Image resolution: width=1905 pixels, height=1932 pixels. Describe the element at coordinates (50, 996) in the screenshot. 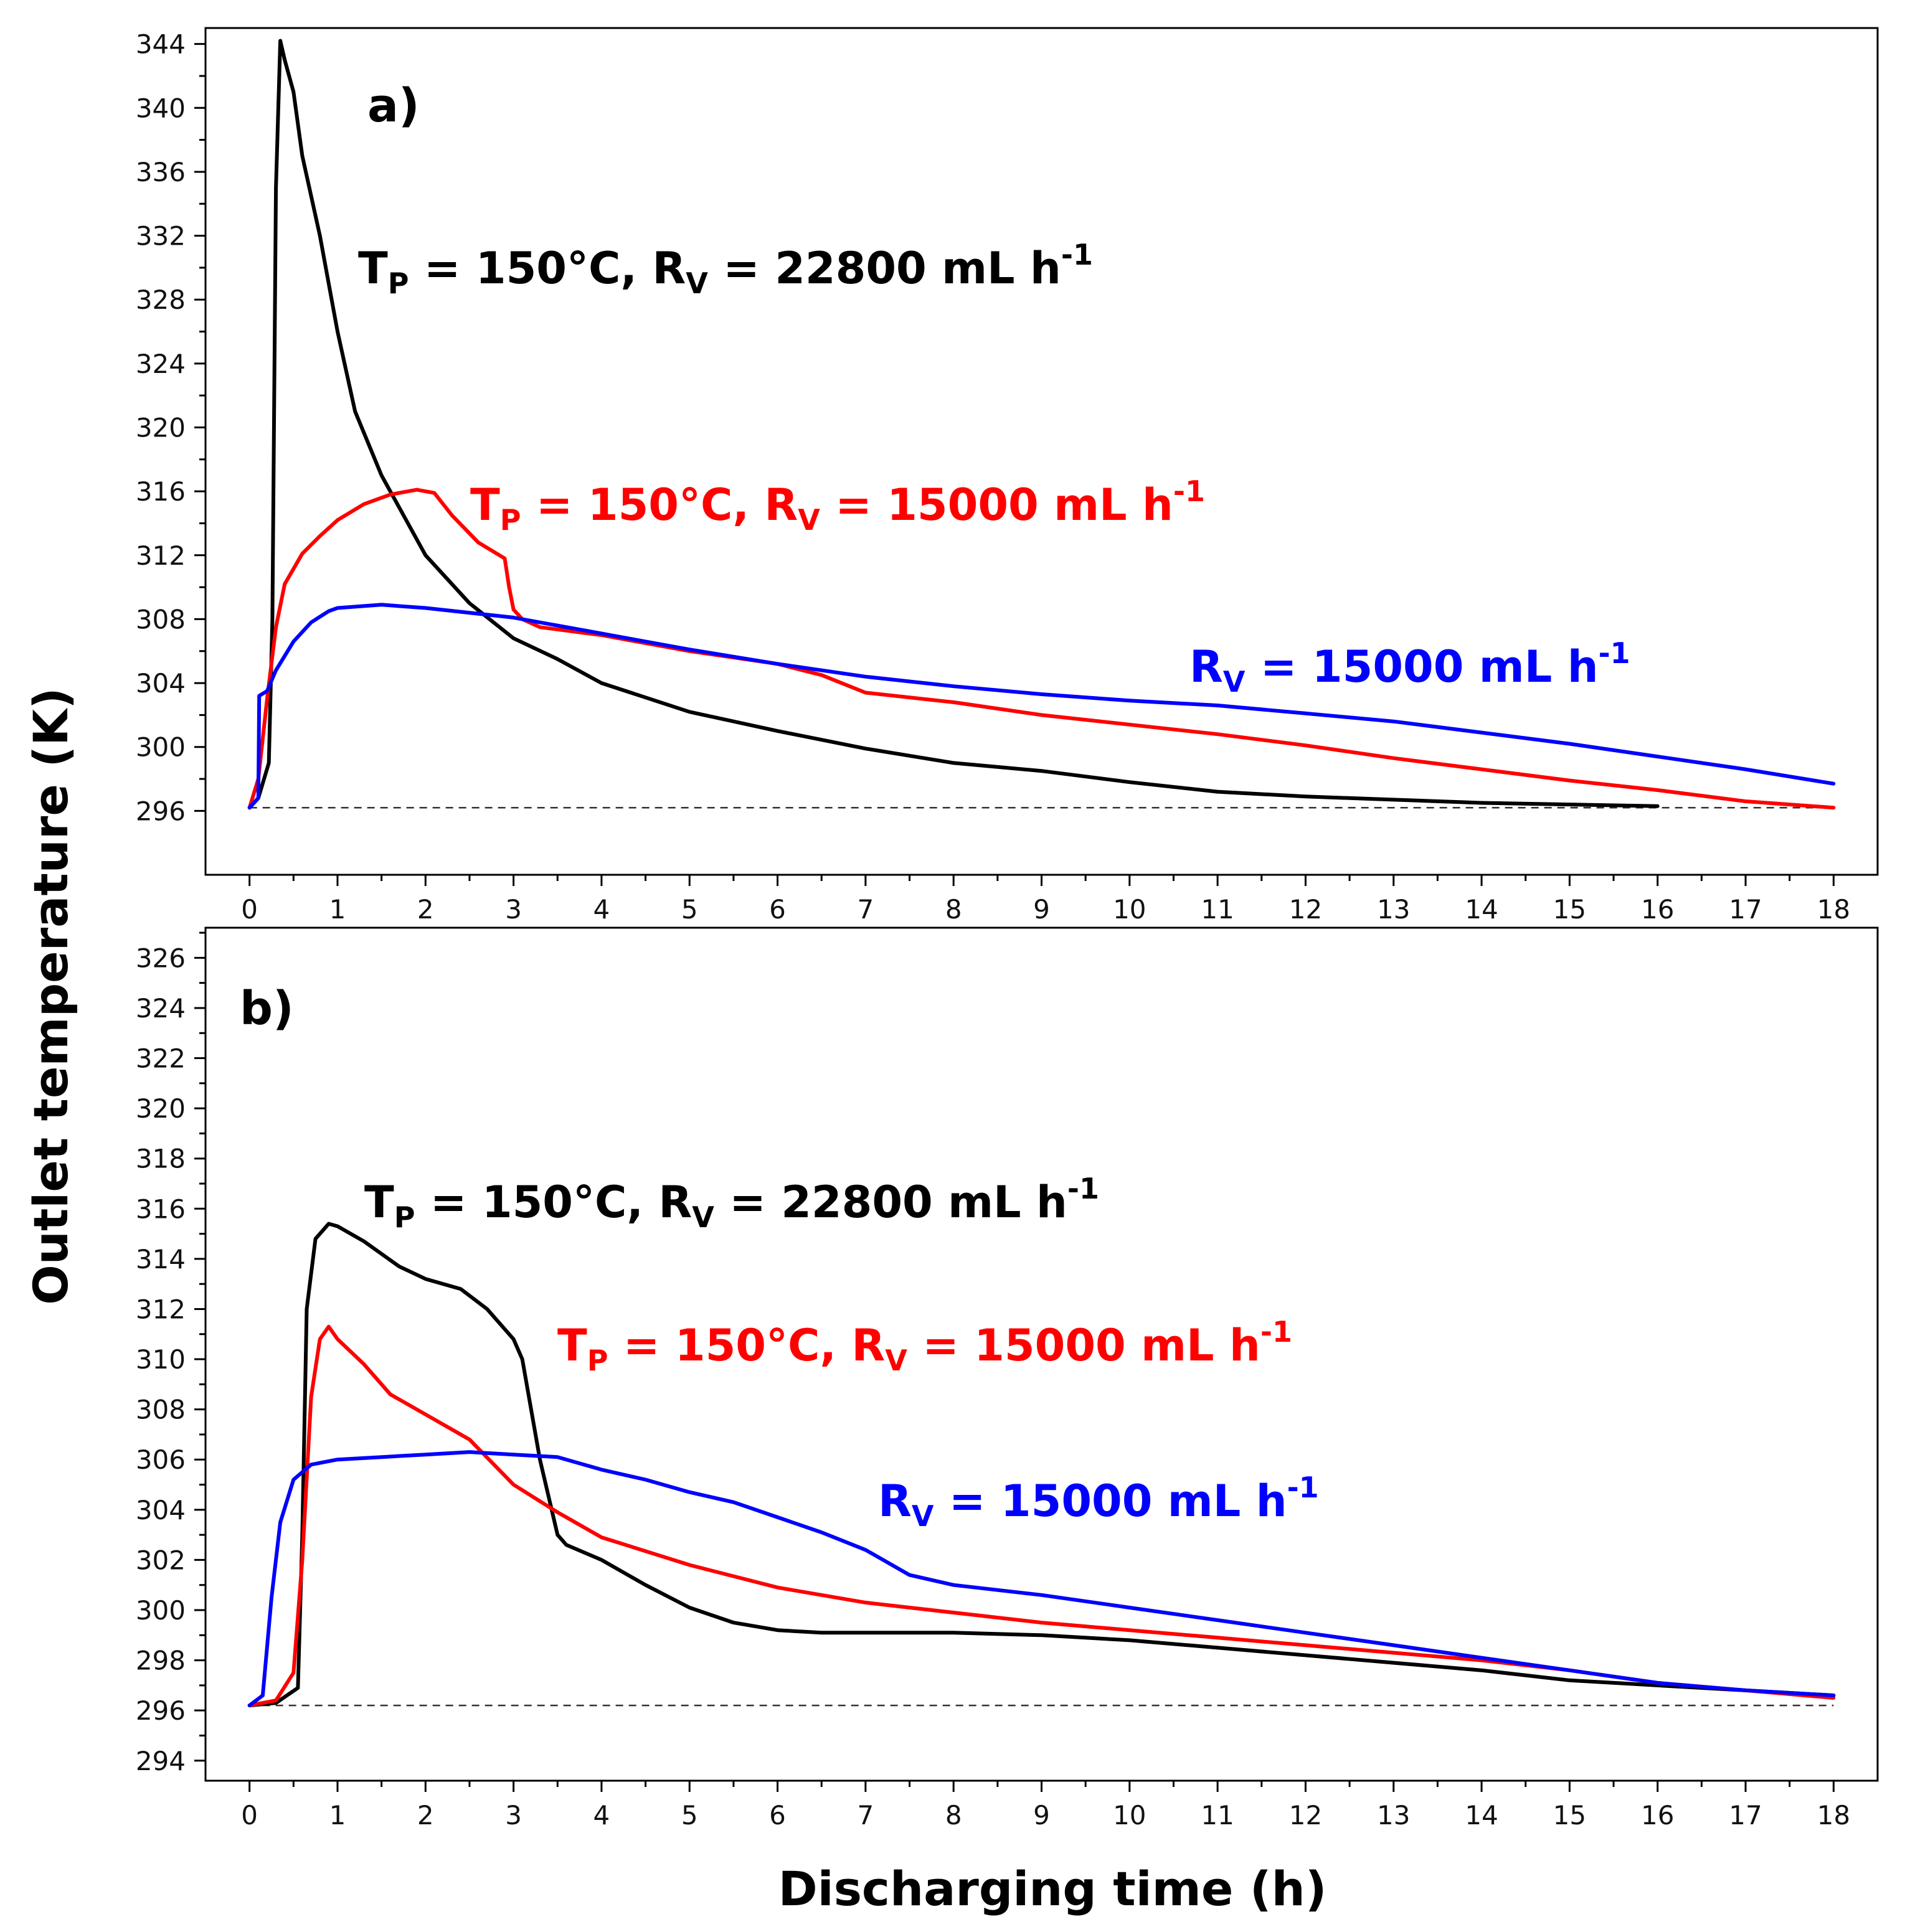

I see `y-axis-title: Outlet temperature (K)` at that location.